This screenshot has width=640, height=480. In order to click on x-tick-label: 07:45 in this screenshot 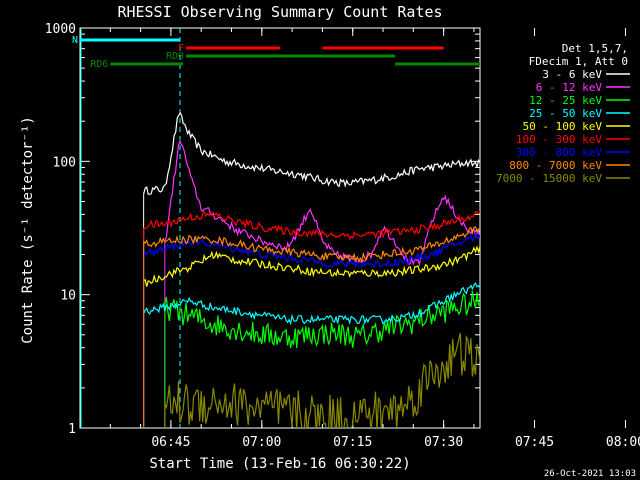, I will do `click(534, 442)`.